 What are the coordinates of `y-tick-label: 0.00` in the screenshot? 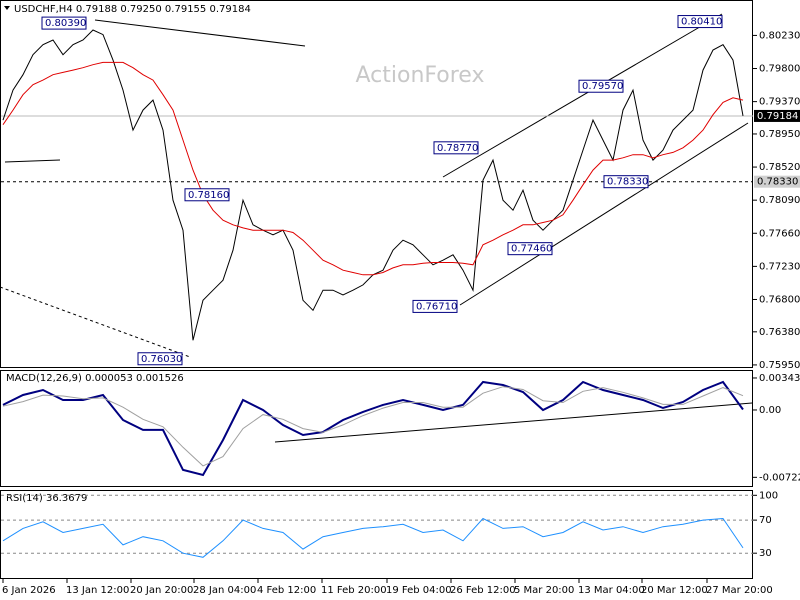 It's located at (770, 410).